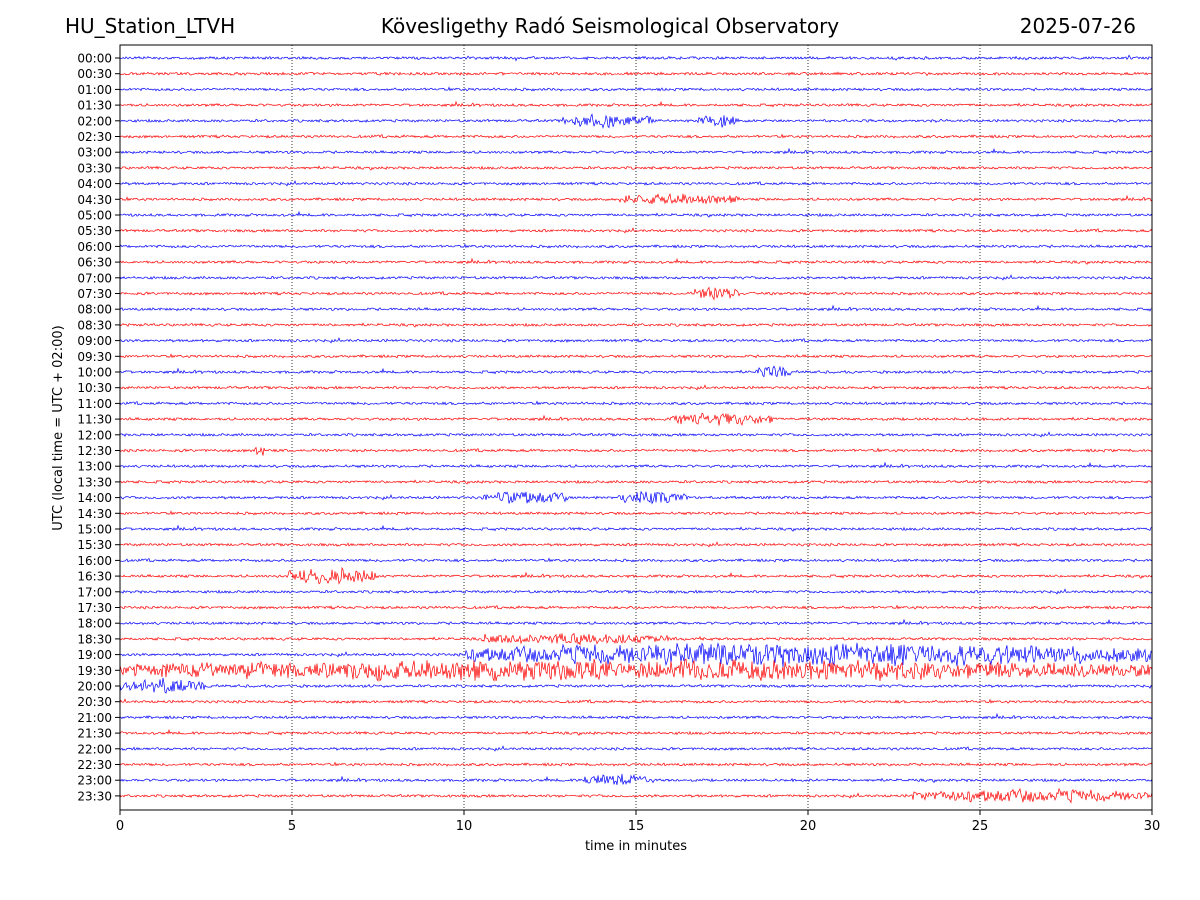 The width and height of the screenshot is (1200, 900). Describe the element at coordinates (94, 577) in the screenshot. I see `y-tick-label: 16:30` at that location.